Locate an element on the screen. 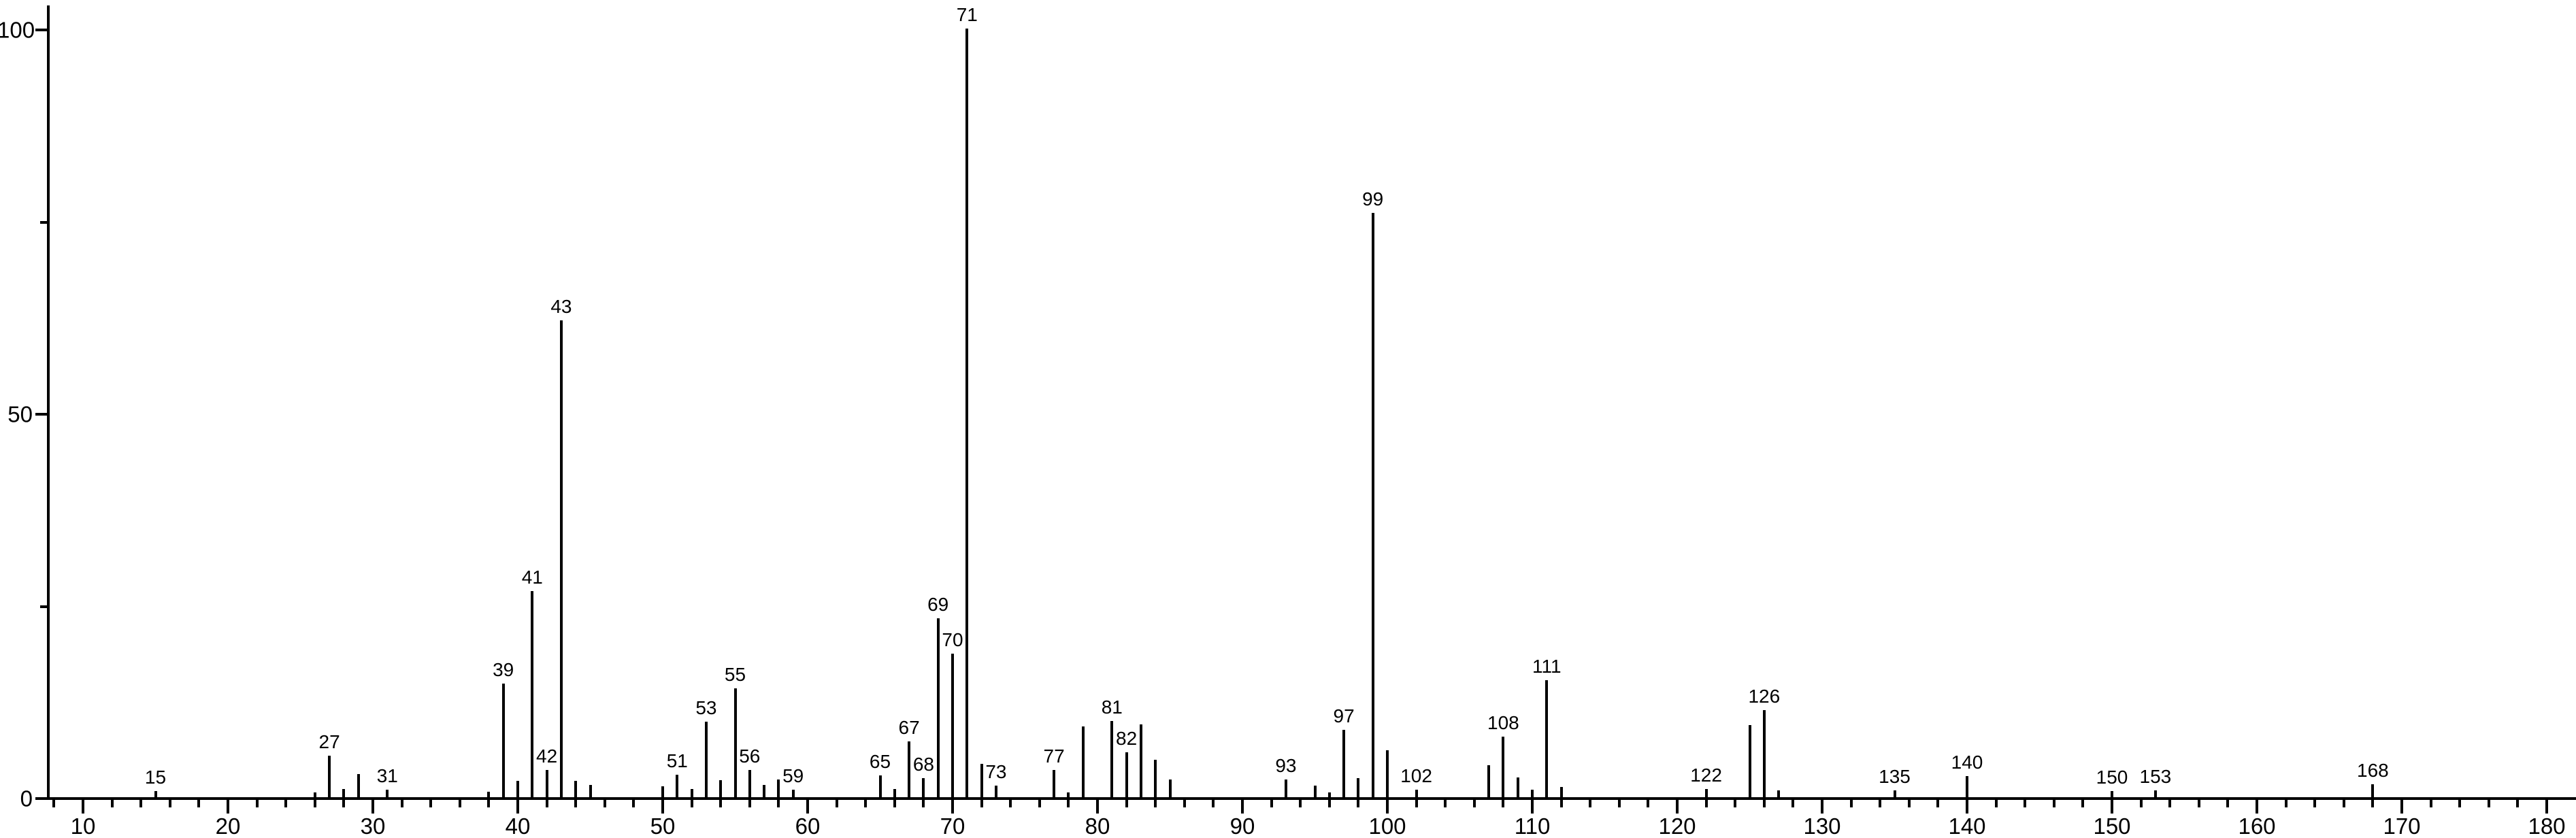 The image size is (2576, 838). peak-label: 31 is located at coordinates (387, 776).